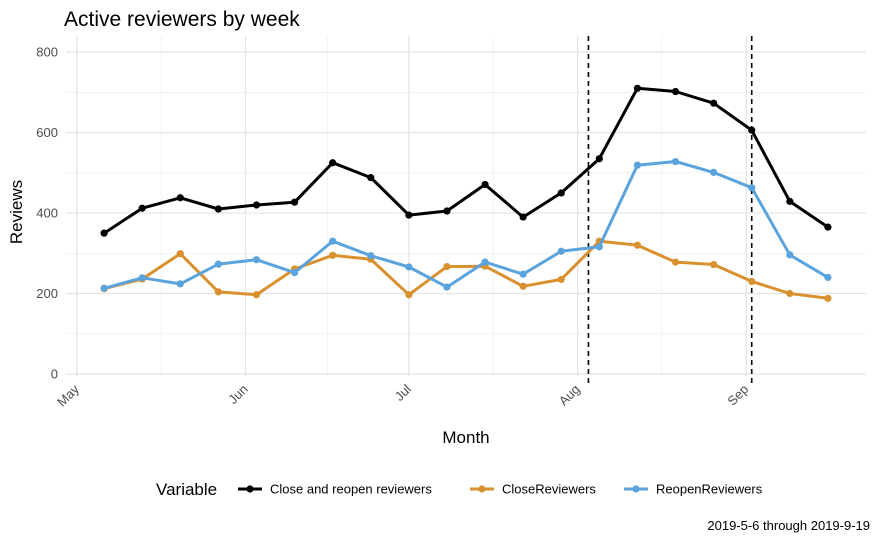 The height and width of the screenshot is (544, 880). Describe the element at coordinates (16, 212) in the screenshot. I see `y-axis-title: Reviews` at that location.